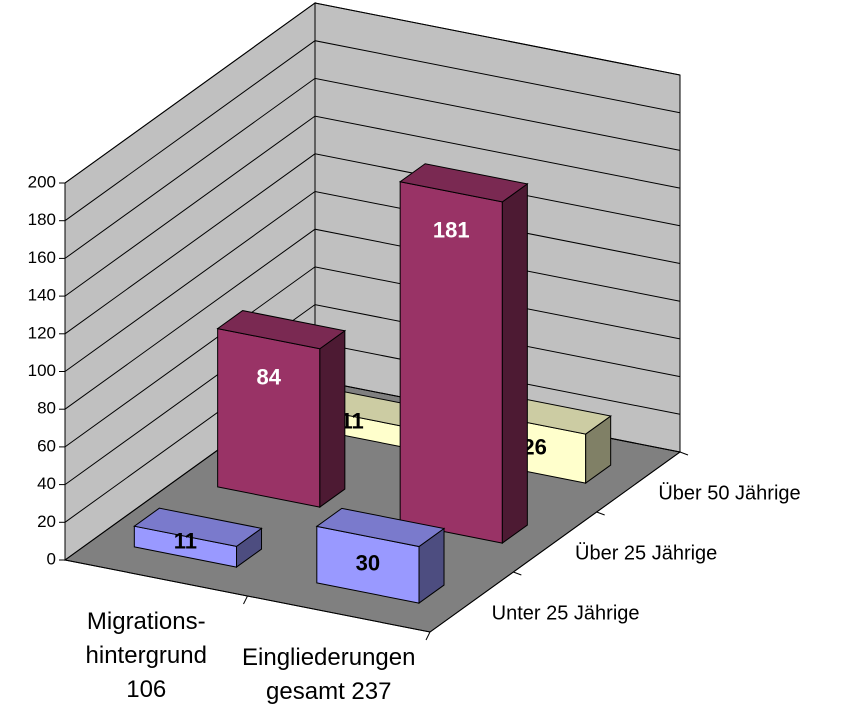 The image size is (860, 708). Describe the element at coordinates (42, 219) in the screenshot. I see `y-tick-label: 180` at that location.